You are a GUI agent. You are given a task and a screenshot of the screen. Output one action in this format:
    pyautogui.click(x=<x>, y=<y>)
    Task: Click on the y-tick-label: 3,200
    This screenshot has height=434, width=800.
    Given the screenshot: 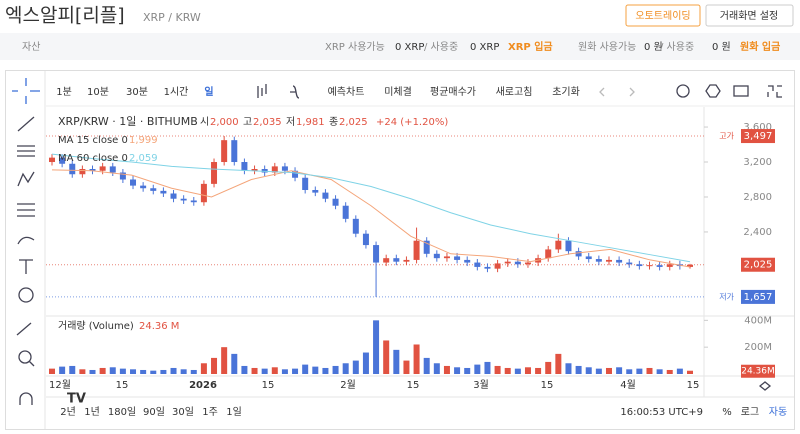 What is the action you would take?
    pyautogui.click(x=757, y=162)
    